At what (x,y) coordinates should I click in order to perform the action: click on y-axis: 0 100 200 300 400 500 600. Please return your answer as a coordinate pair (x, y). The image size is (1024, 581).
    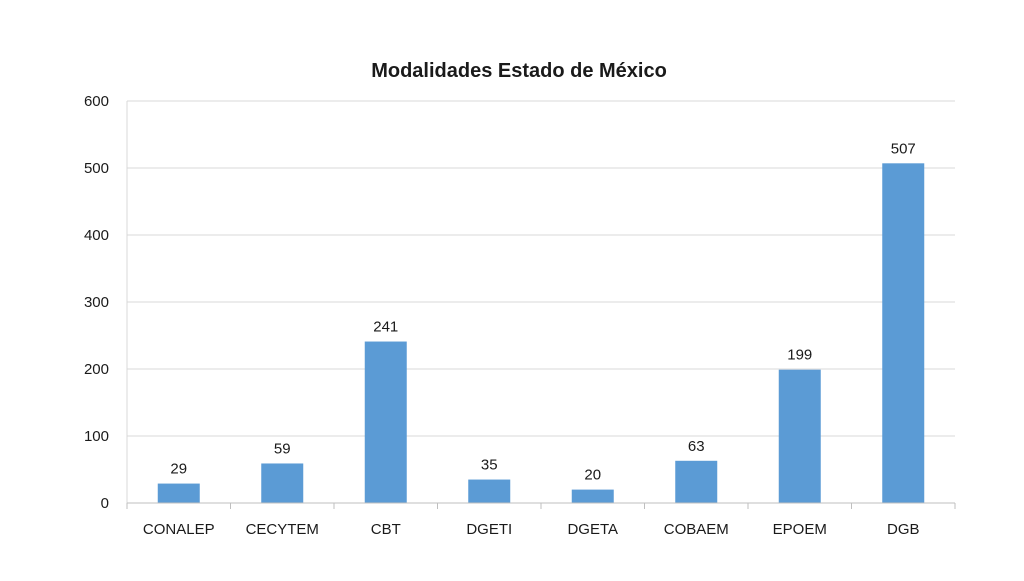
    Looking at the image, I should click on (106, 302).